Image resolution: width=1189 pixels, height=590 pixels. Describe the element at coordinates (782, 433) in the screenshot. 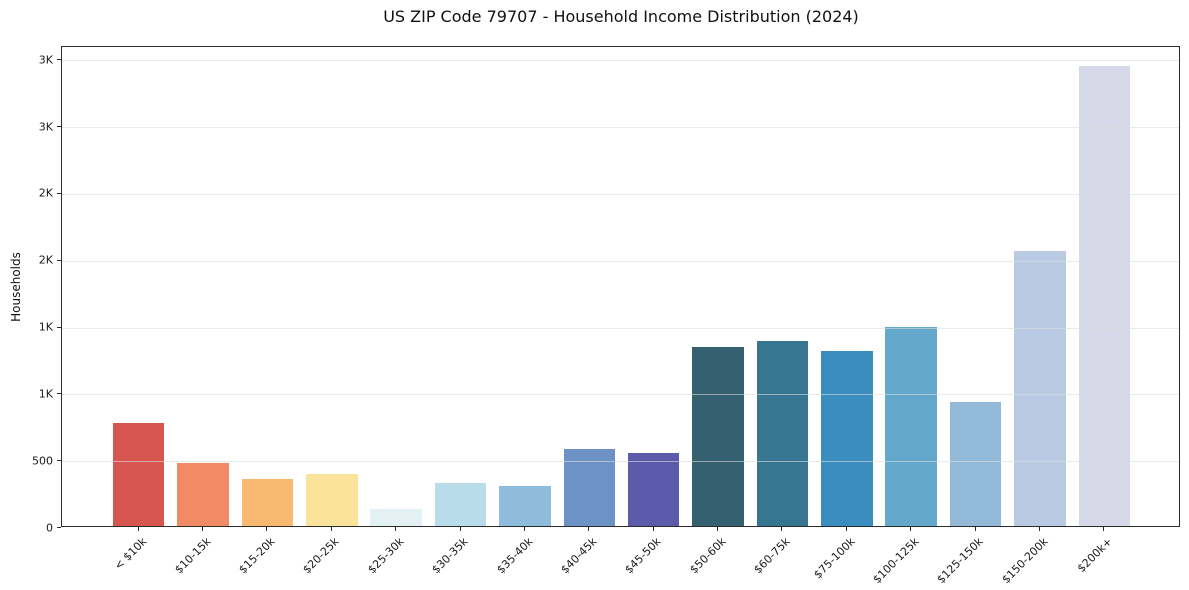

I see `bar-$60-75k` at that location.